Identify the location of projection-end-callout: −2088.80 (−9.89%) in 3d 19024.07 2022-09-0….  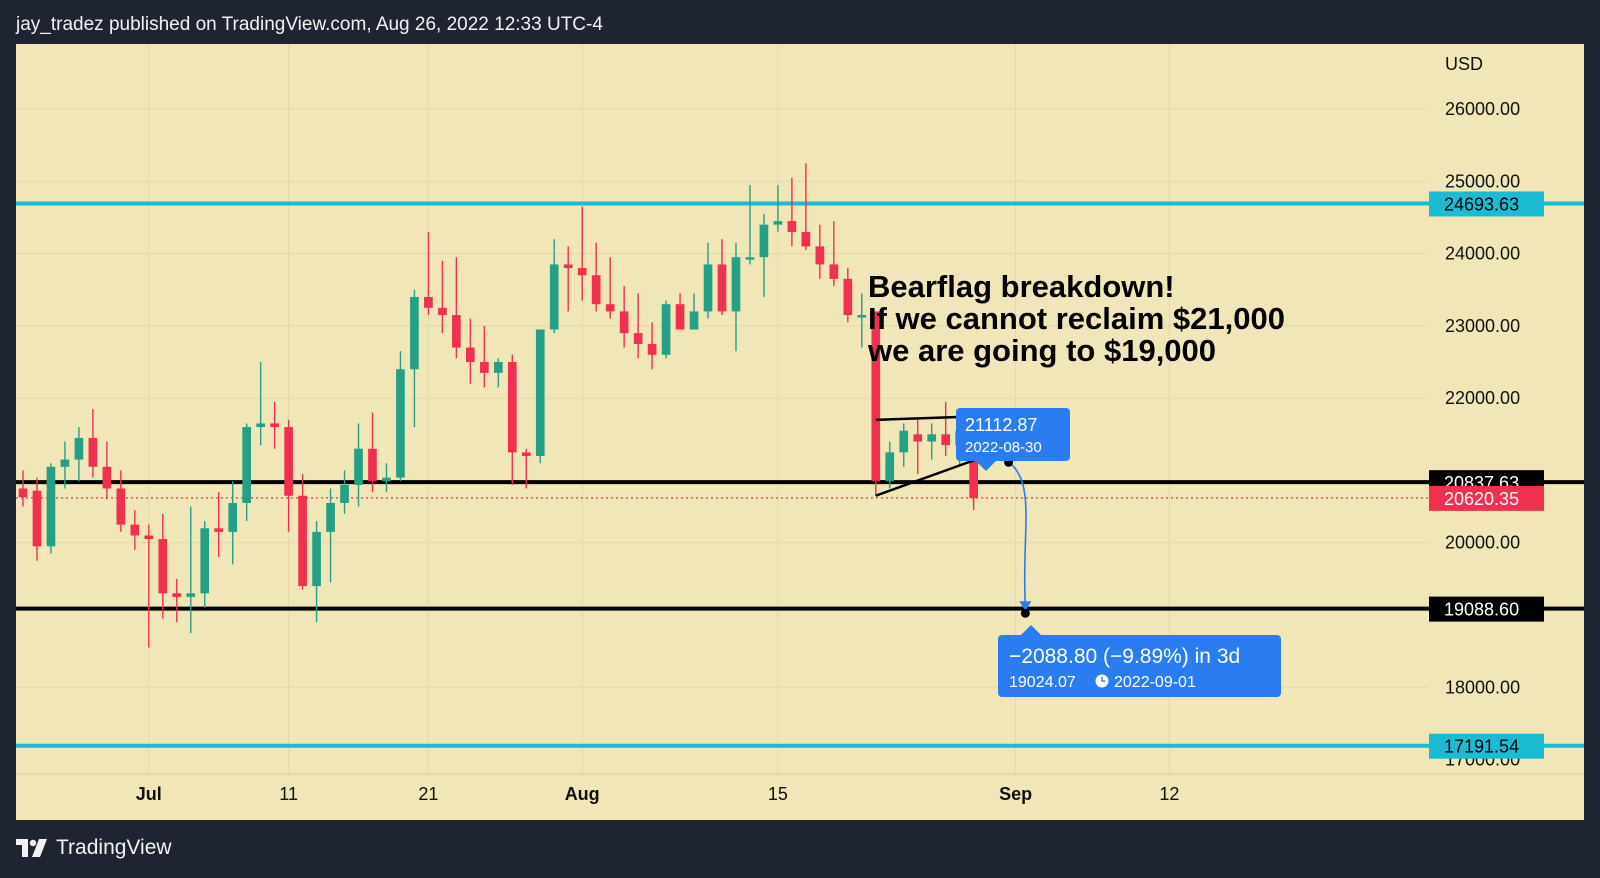
(1139, 661).